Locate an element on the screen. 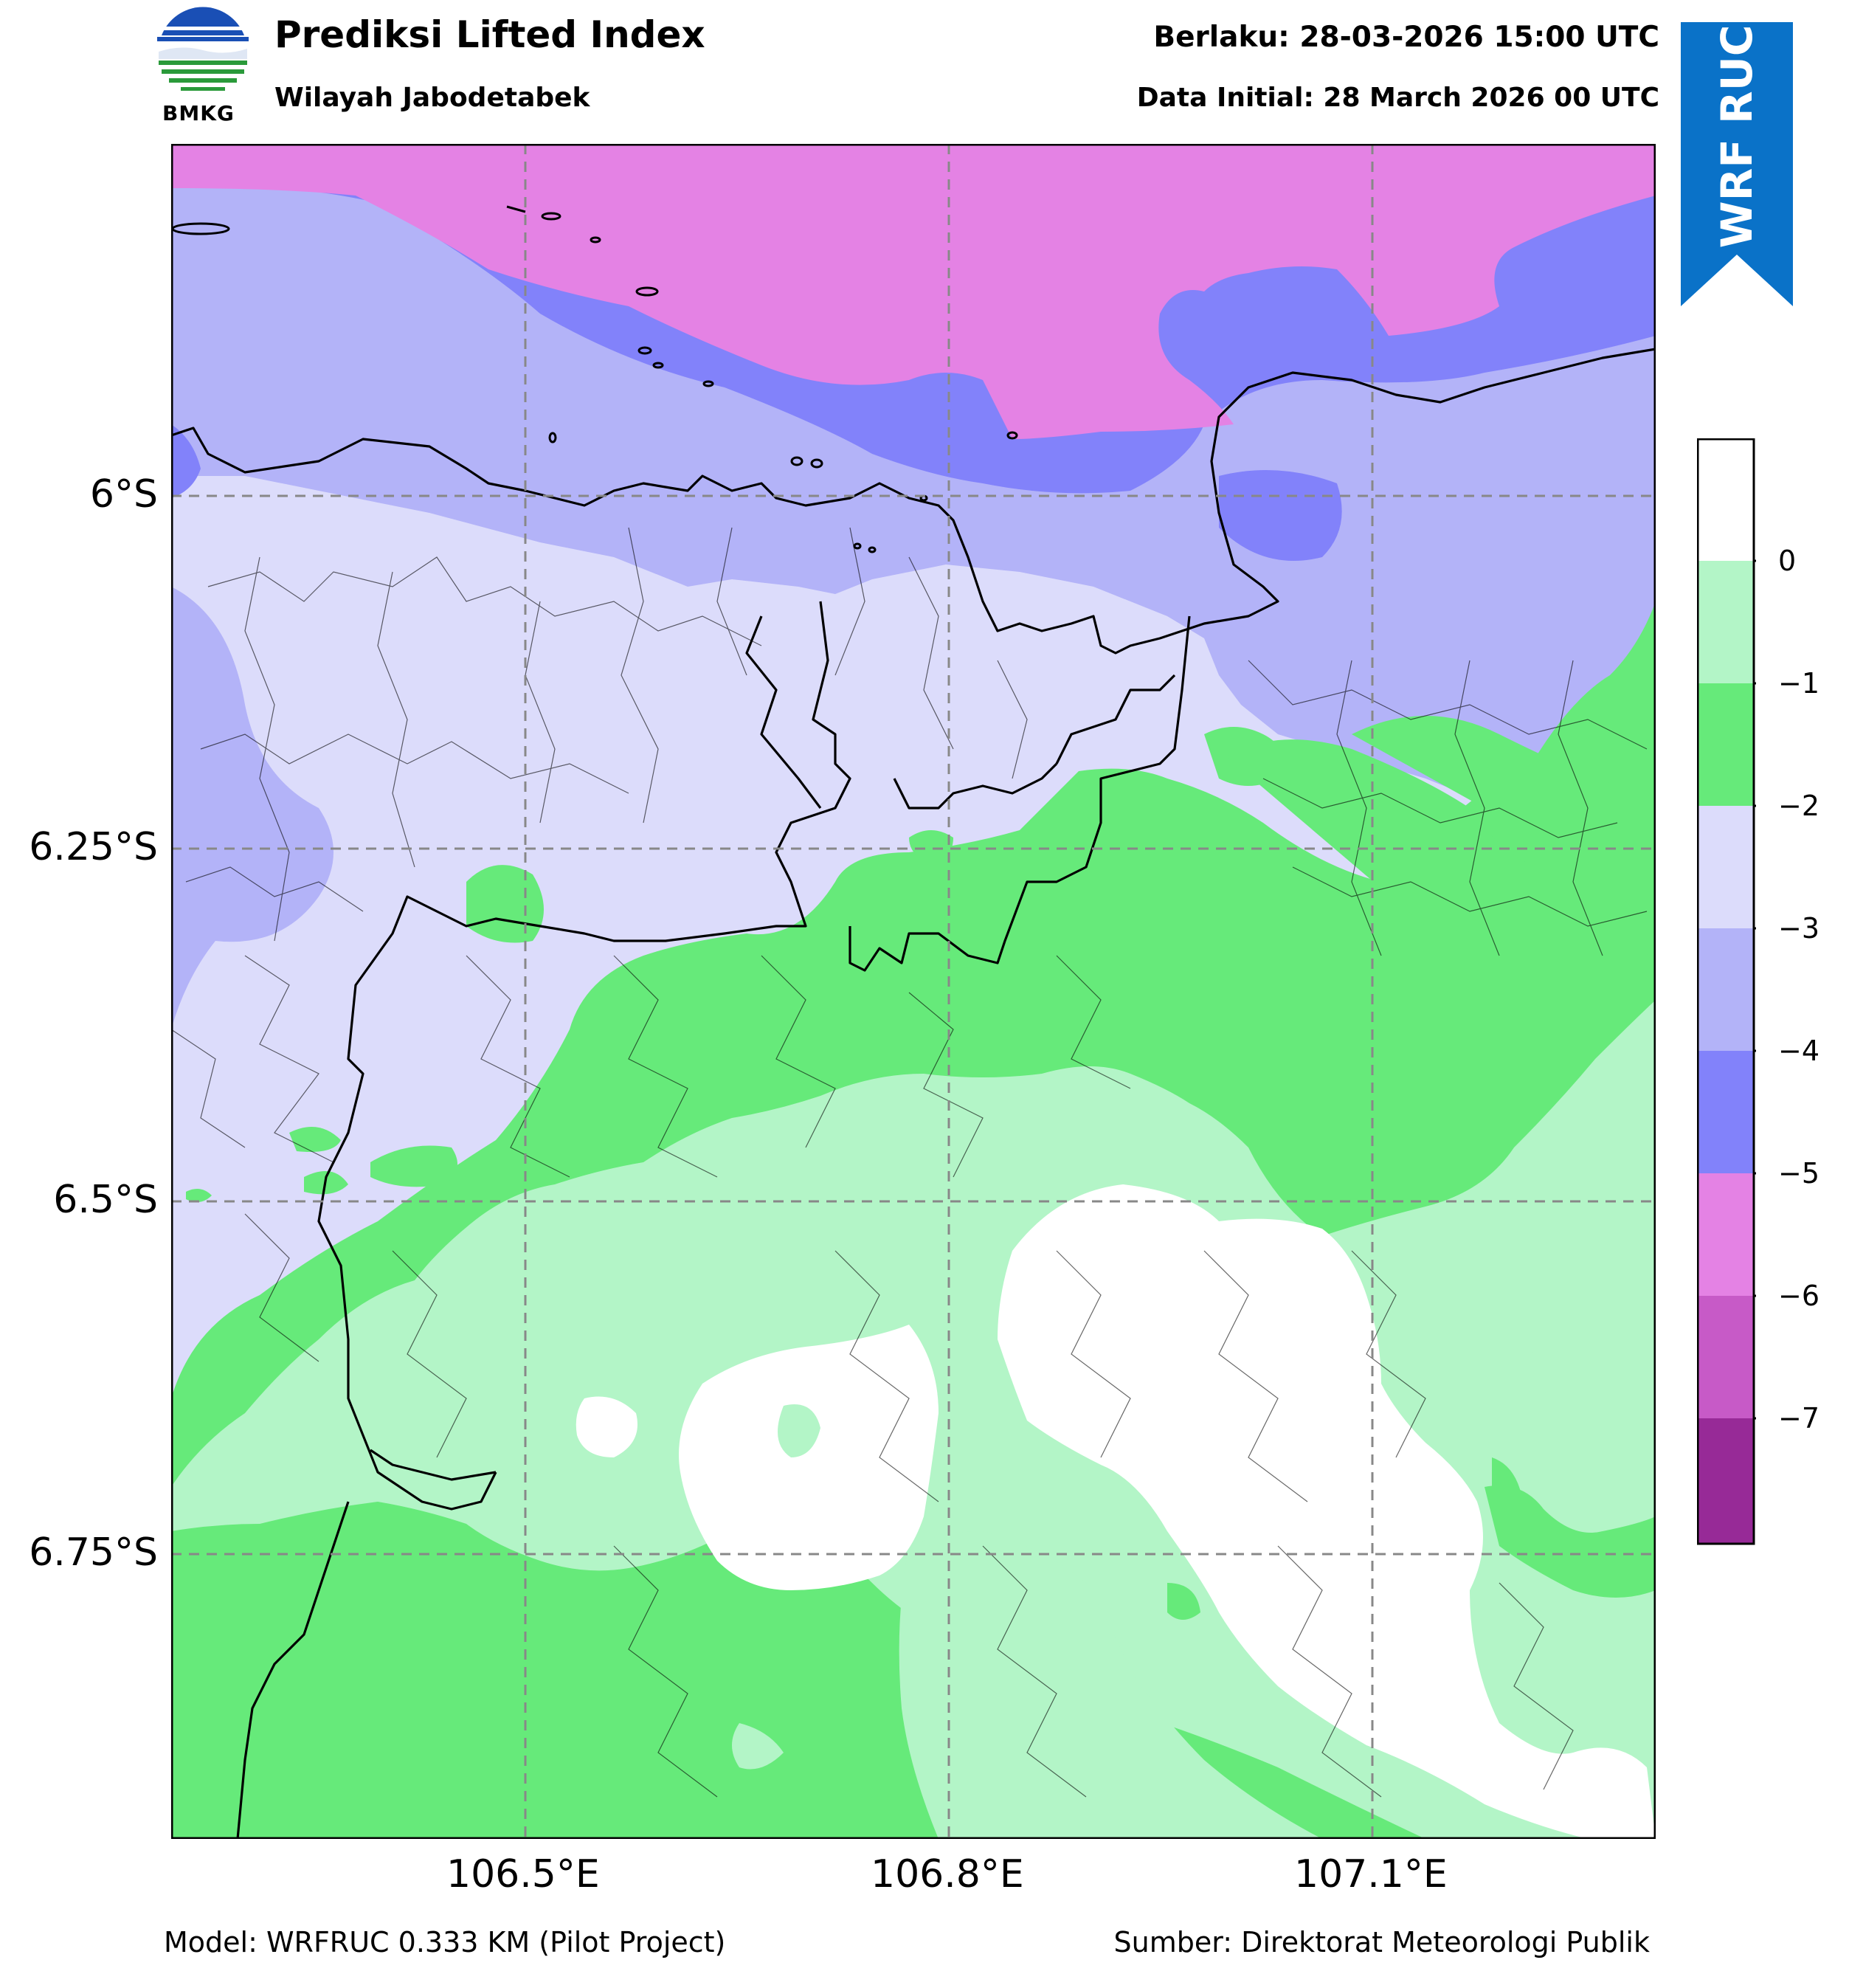 This screenshot has height=1988, width=1849. colorbar-tick-m2: −2 is located at coordinates (1799, 806).